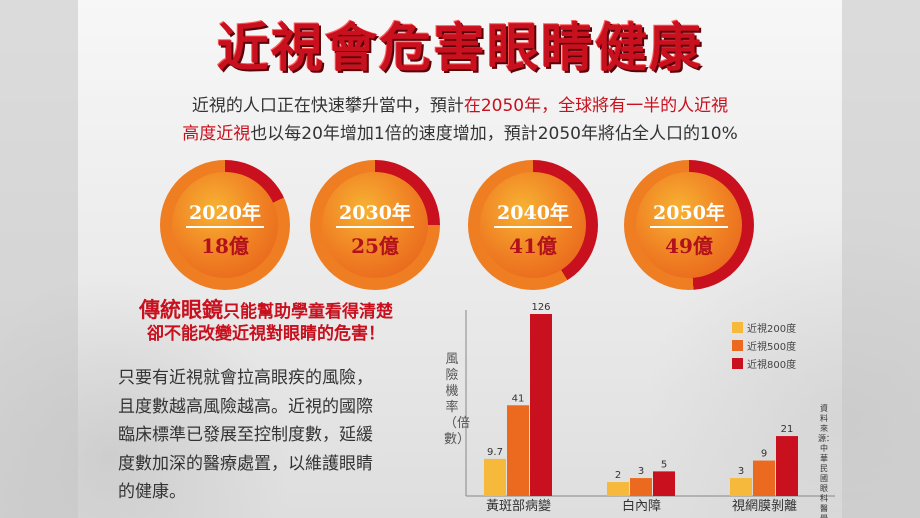 The height and width of the screenshot is (518, 920). What do you see at coordinates (764, 506) in the screenshot?
I see `category-label: 視網膜剝離` at bounding box center [764, 506].